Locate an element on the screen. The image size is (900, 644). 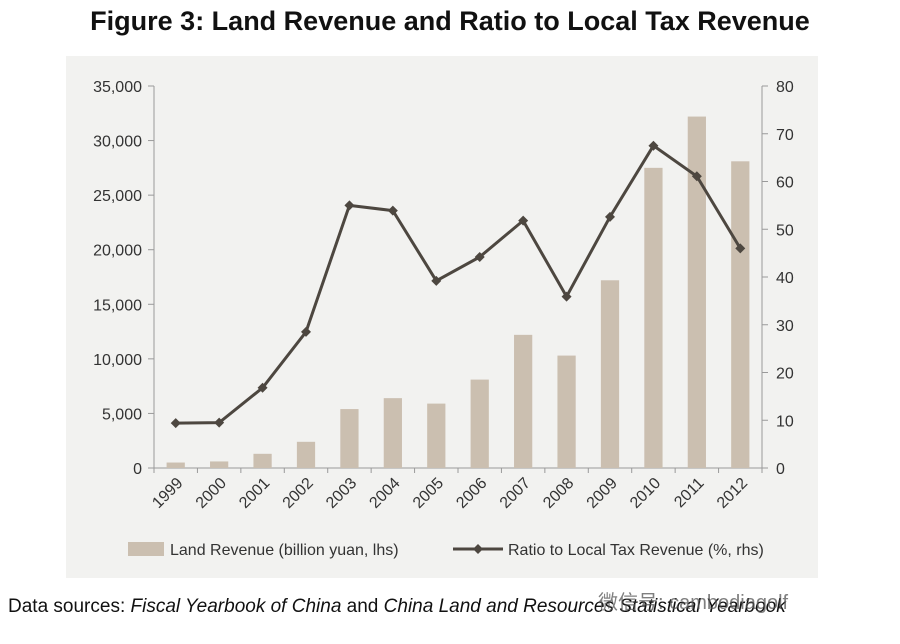
right-y-tick-label: 80 is located at coordinates (785, 87).